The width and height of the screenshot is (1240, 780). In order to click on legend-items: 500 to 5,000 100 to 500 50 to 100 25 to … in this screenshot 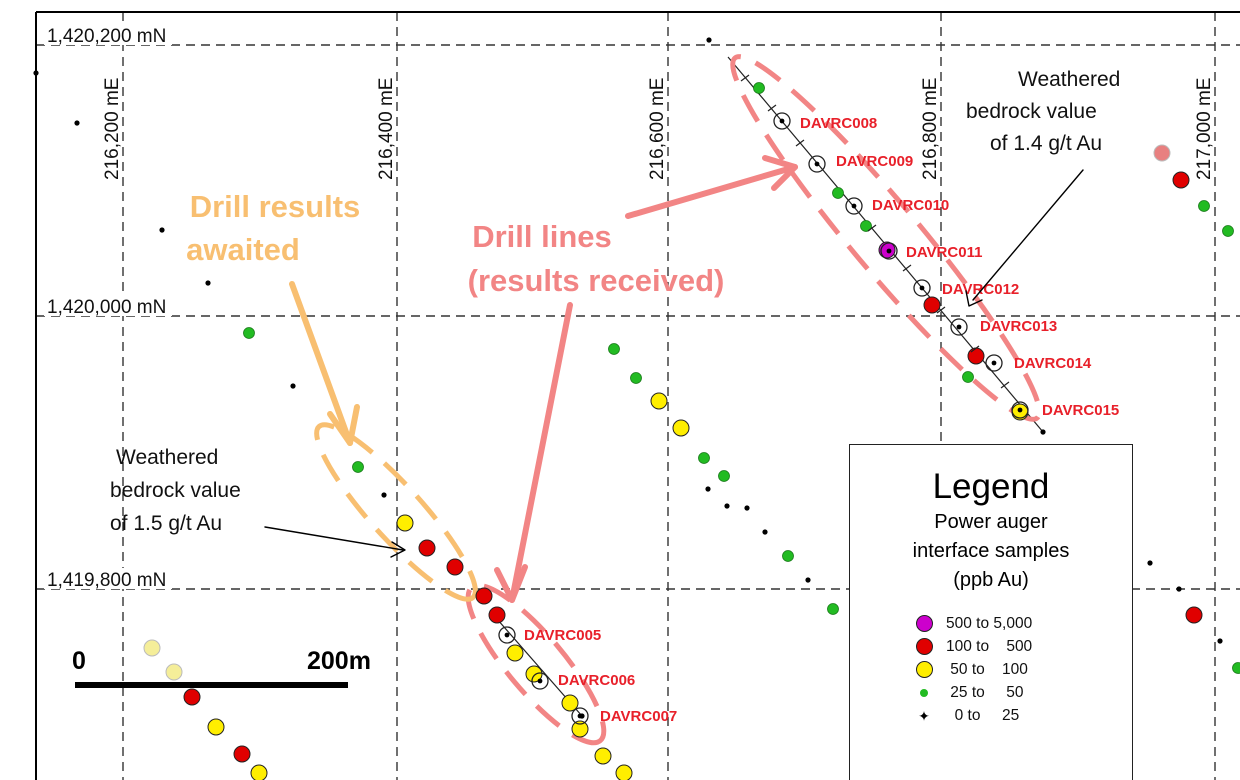, I will do `click(1022, 669)`.